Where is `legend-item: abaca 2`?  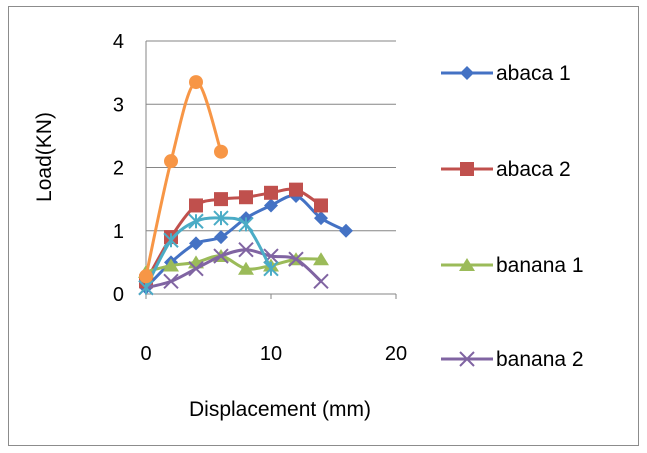
legend-item: abaca 2 is located at coordinates (506, 169).